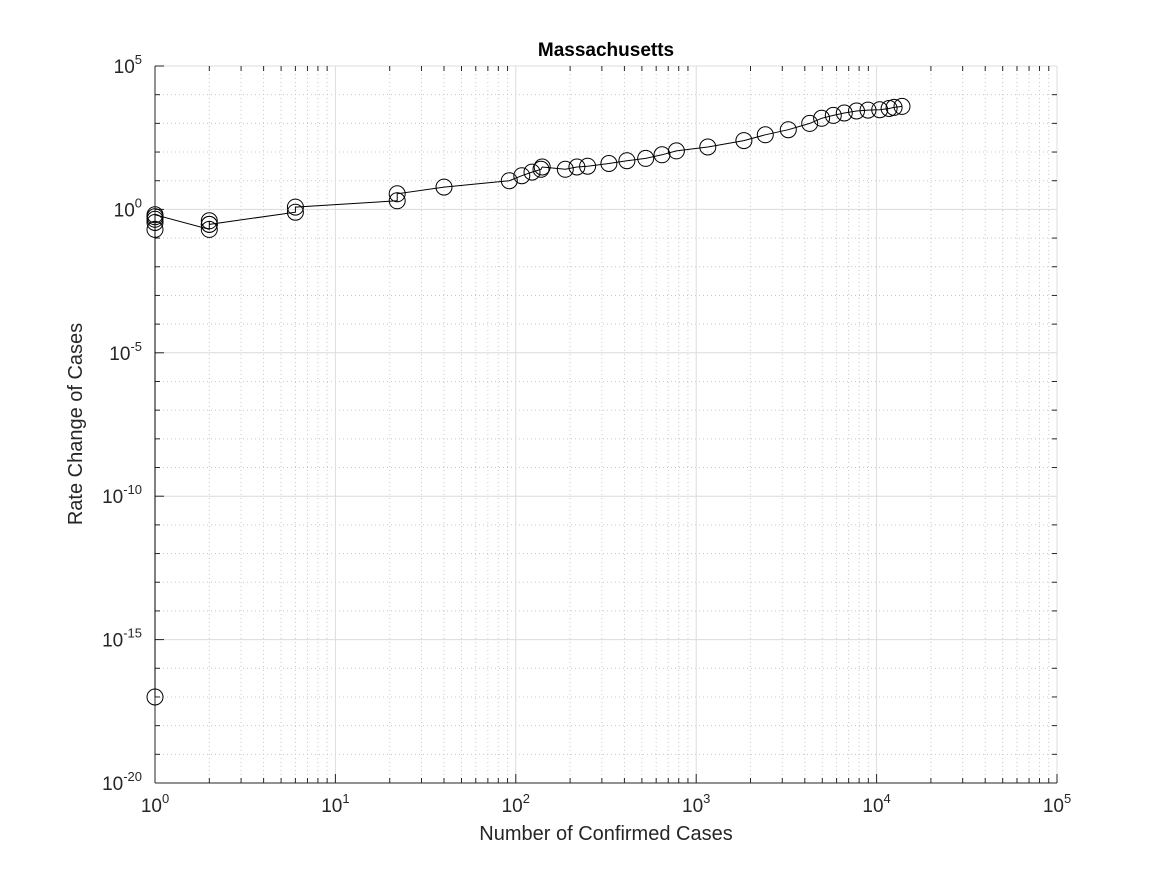 This screenshot has height=875, width=1167. I want to click on x-tick-label: 10⁴, so click(876, 804).